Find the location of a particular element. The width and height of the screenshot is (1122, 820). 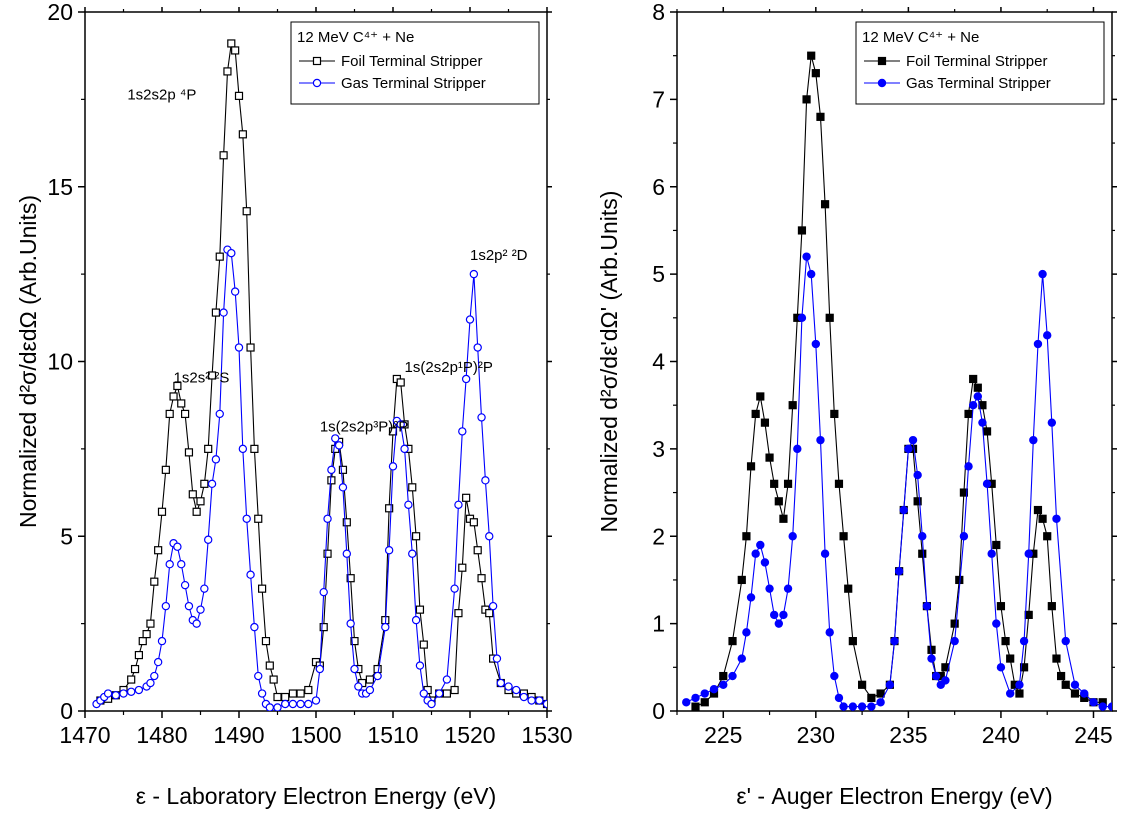

y-axis-title: Normalized d²σ/dε'dΩ' (Arb.Units) is located at coordinates (609, 362).